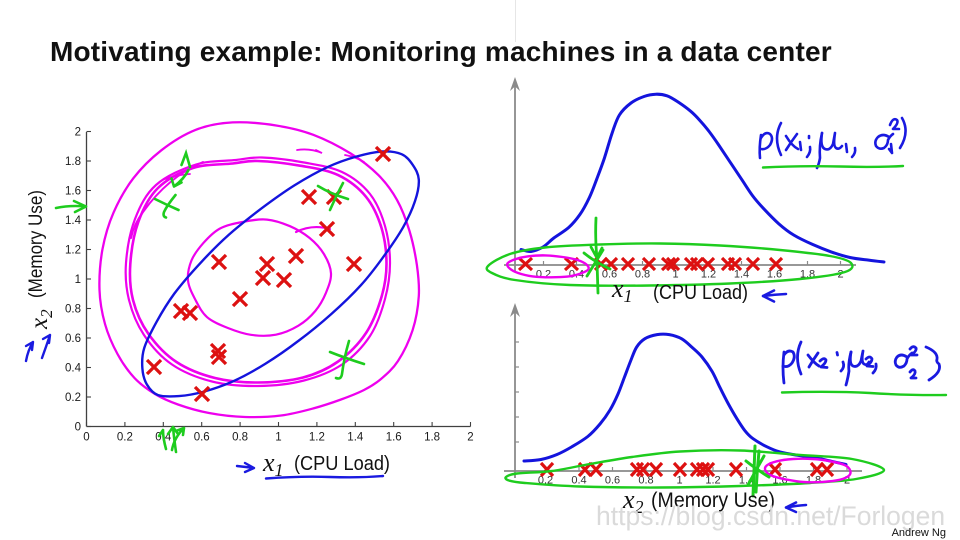 The width and height of the screenshot is (960, 540). I want to click on svg-text: Andrew Ng, so click(919, 533).